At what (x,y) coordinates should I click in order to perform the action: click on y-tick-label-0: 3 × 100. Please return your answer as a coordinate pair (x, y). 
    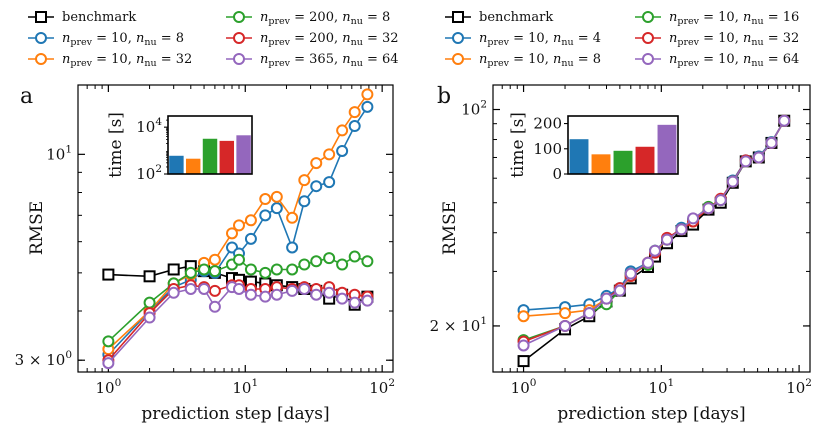
    Looking at the image, I should click on (43, 359).